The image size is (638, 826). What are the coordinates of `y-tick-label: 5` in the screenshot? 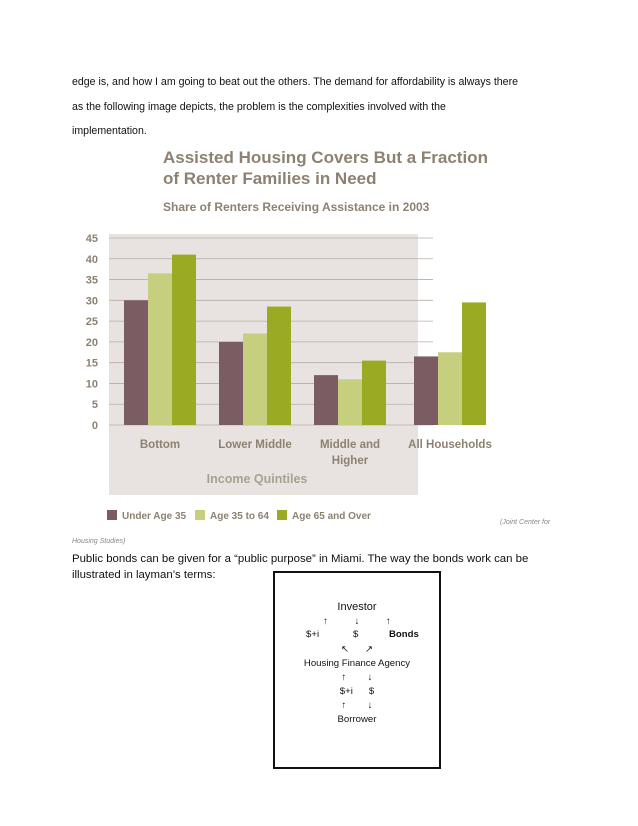 It's located at (95, 405).